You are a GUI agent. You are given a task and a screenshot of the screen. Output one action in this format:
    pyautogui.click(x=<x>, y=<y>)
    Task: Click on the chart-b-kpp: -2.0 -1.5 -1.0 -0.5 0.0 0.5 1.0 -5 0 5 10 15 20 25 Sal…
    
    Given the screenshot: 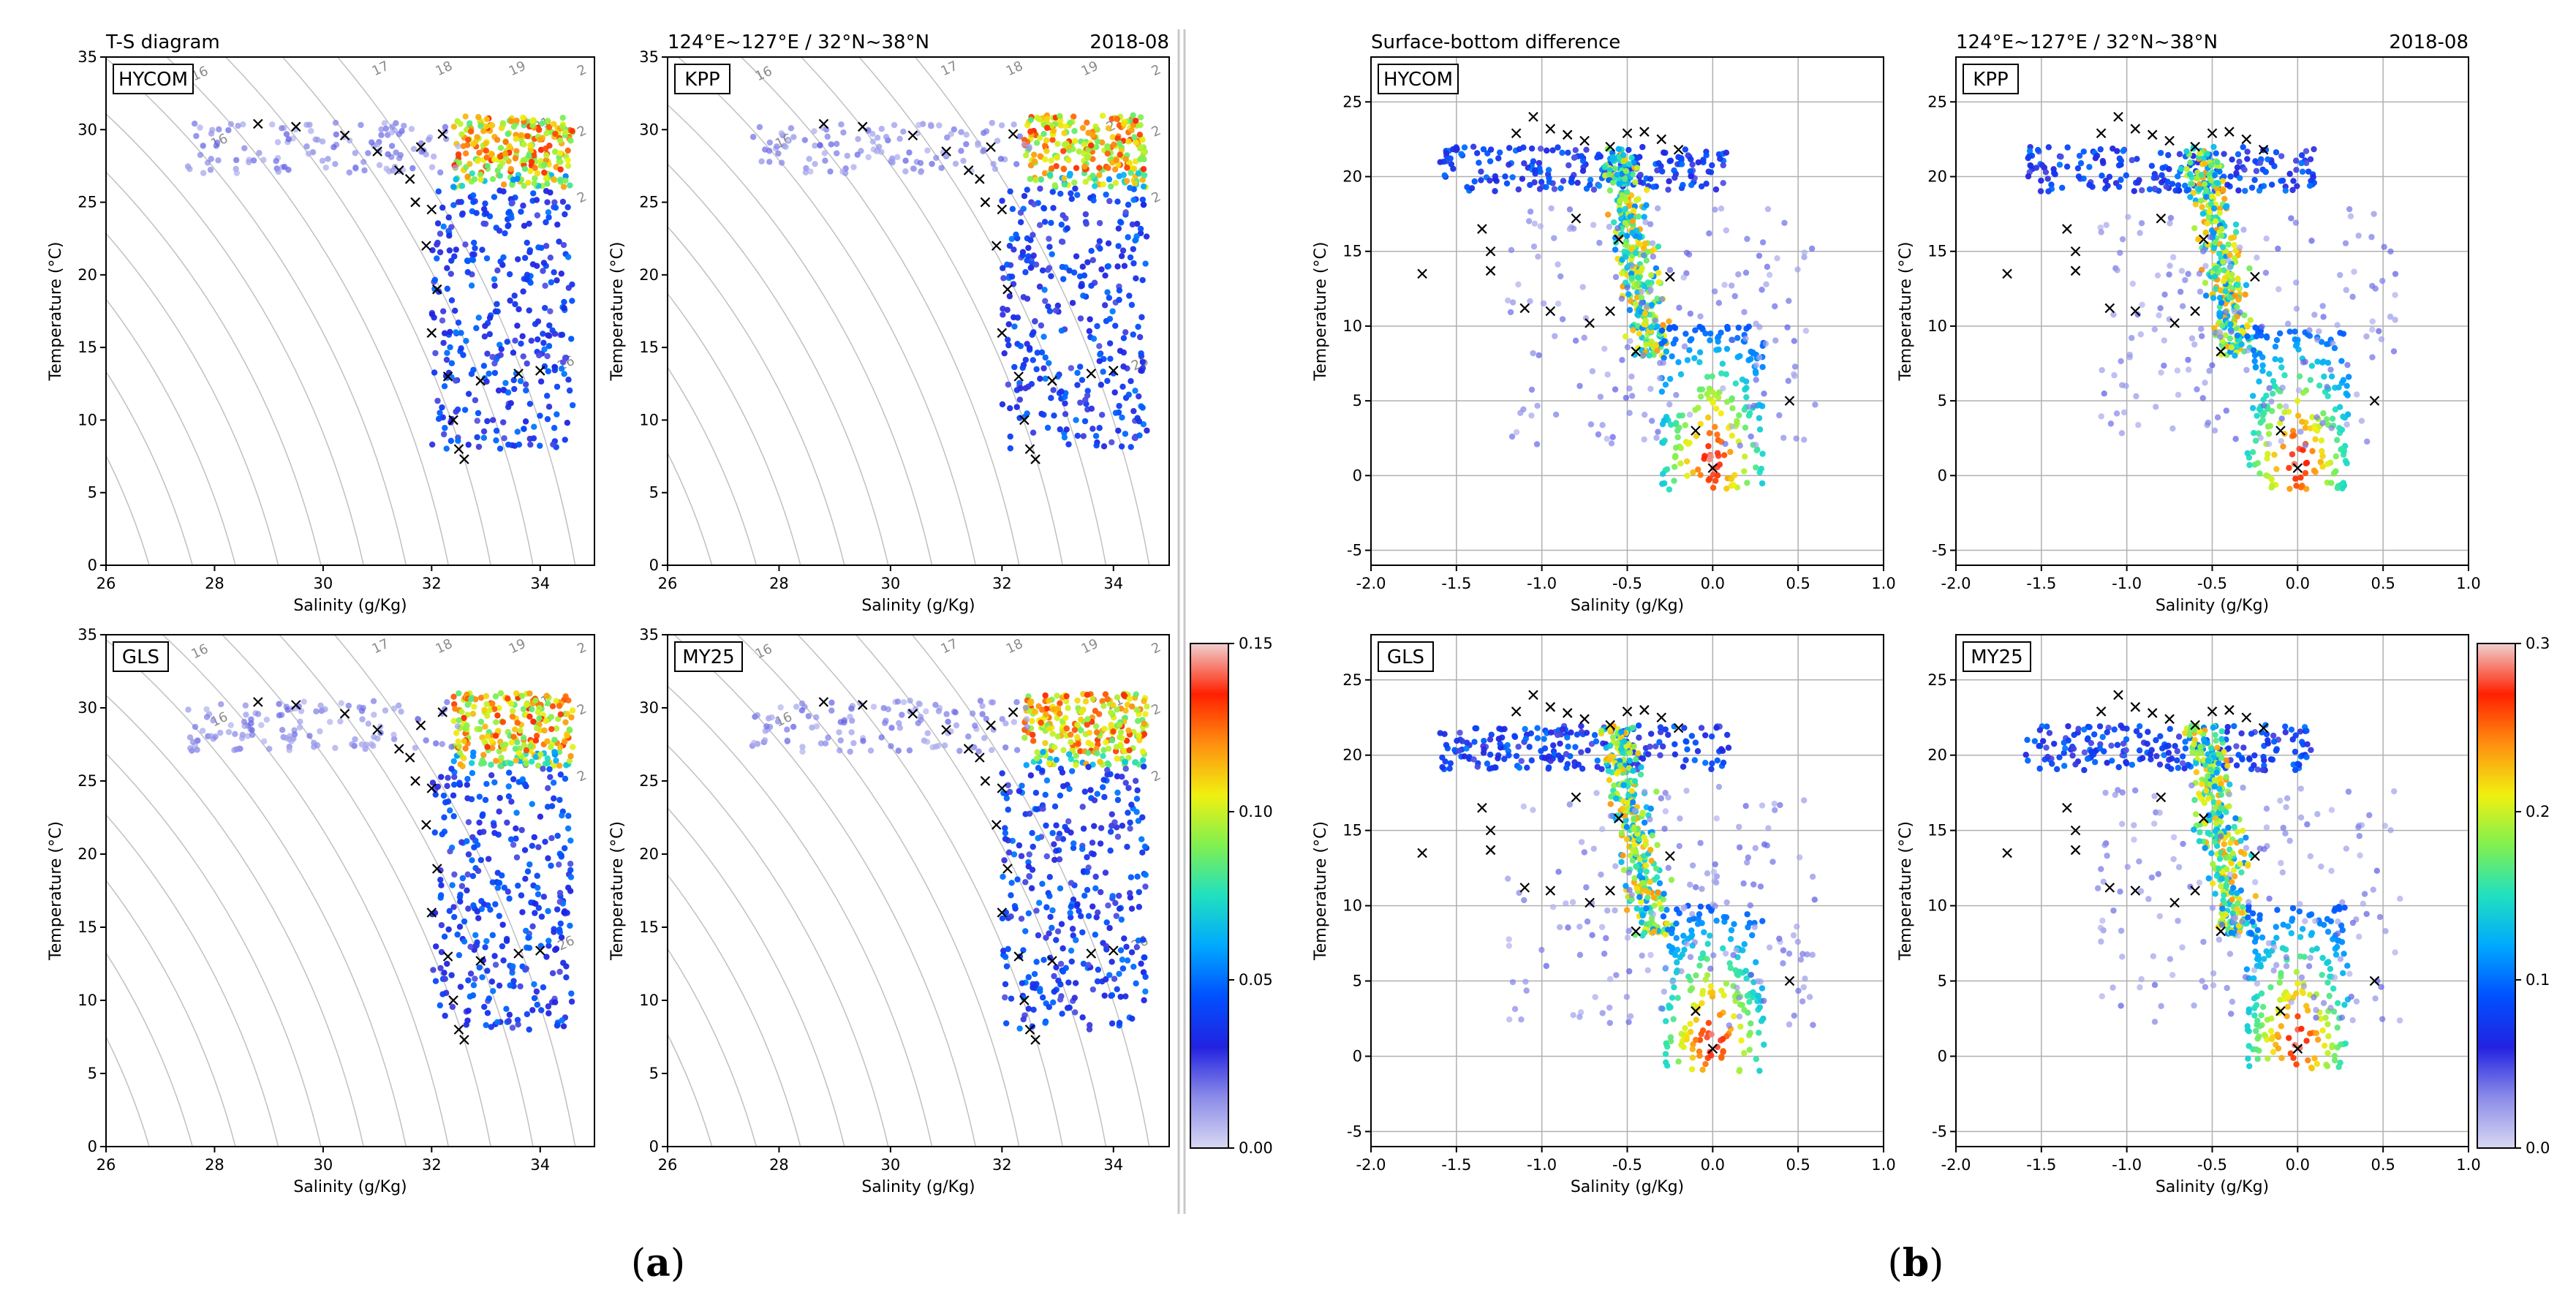 What is the action you would take?
    pyautogui.click(x=2189, y=323)
    